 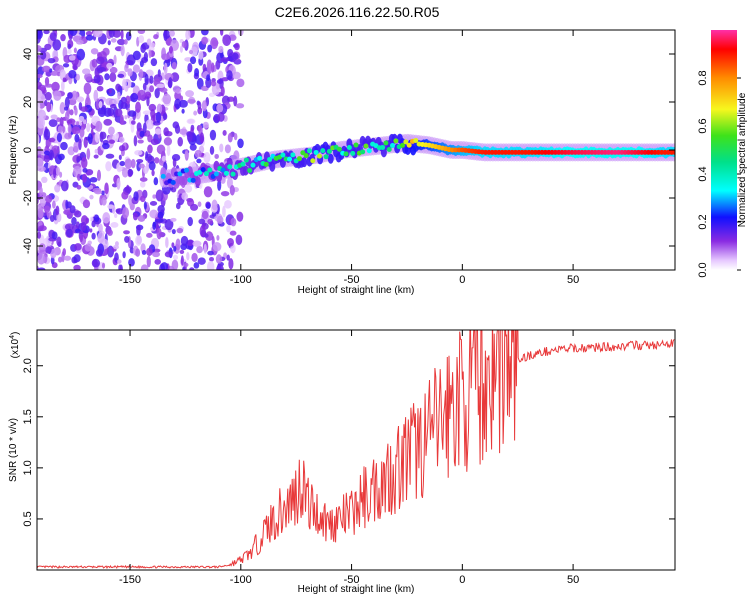 What do you see at coordinates (28, 416) in the screenshot?
I see `y-tick-label: 1.5` at bounding box center [28, 416].